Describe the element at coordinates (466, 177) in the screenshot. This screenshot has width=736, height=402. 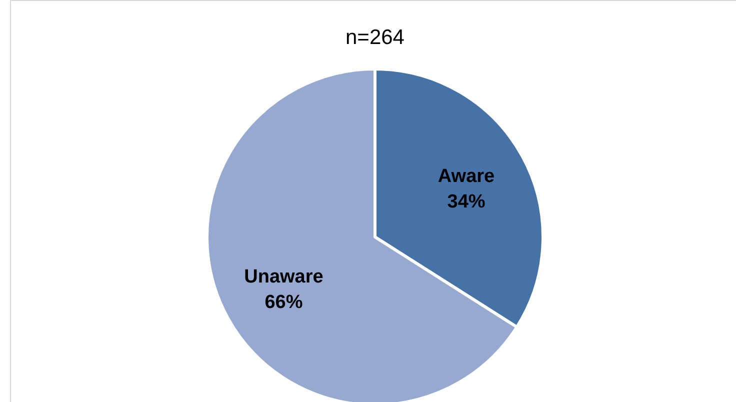
I see `slice-label: Aware` at that location.